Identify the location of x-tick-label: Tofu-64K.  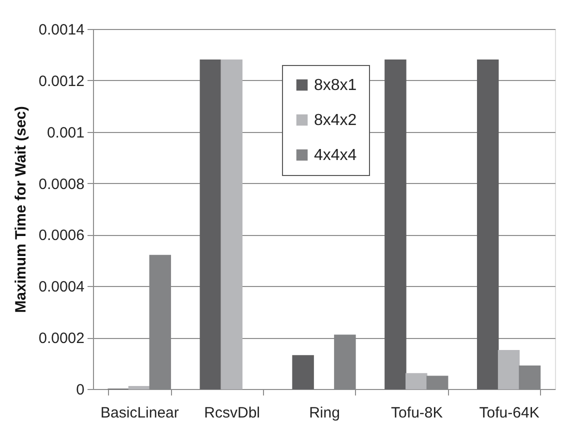
(509, 413).